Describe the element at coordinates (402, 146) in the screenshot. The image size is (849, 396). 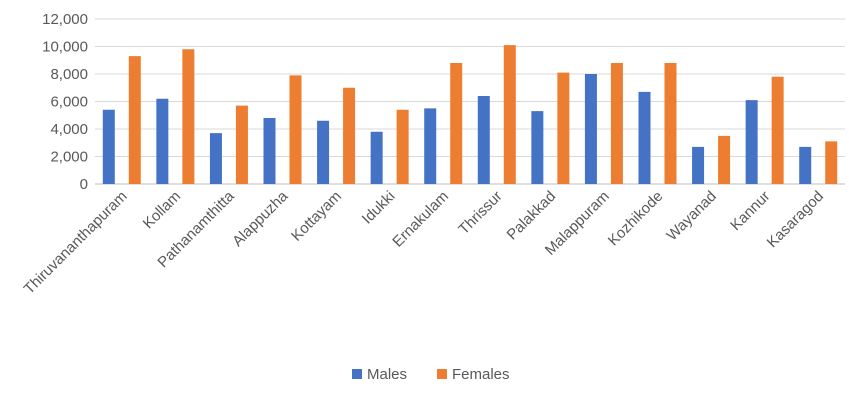
I see `bar-females-idukki` at that location.